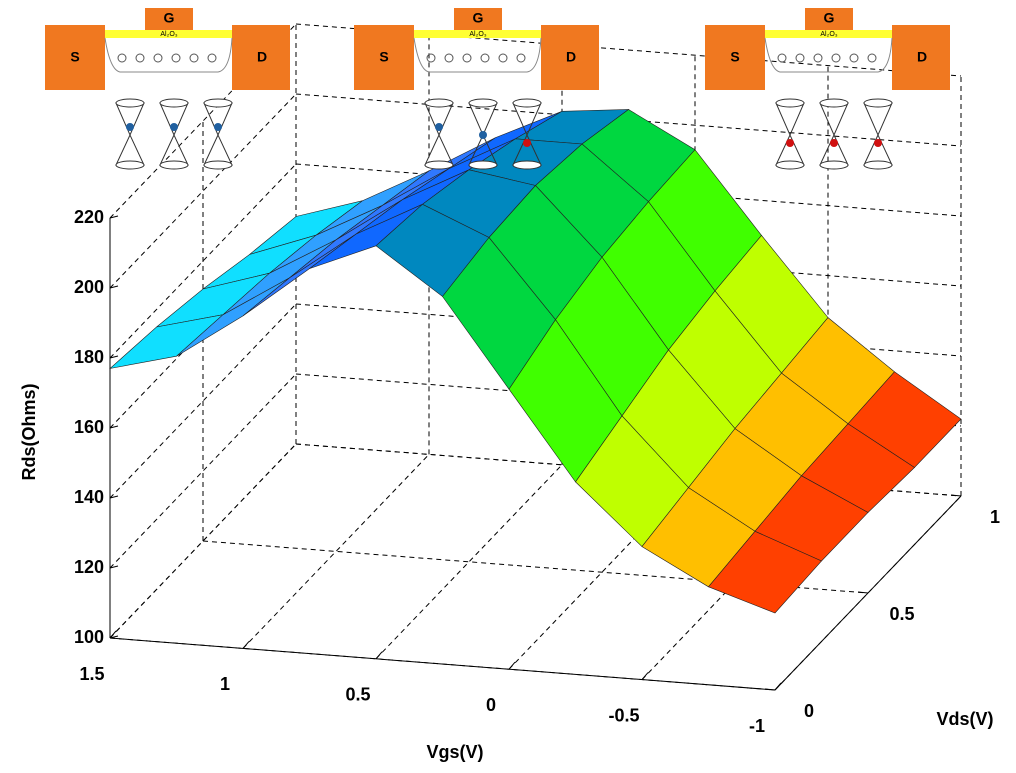 The image size is (1016, 773). I want to click on z-tick-label: 160, so click(89, 427).